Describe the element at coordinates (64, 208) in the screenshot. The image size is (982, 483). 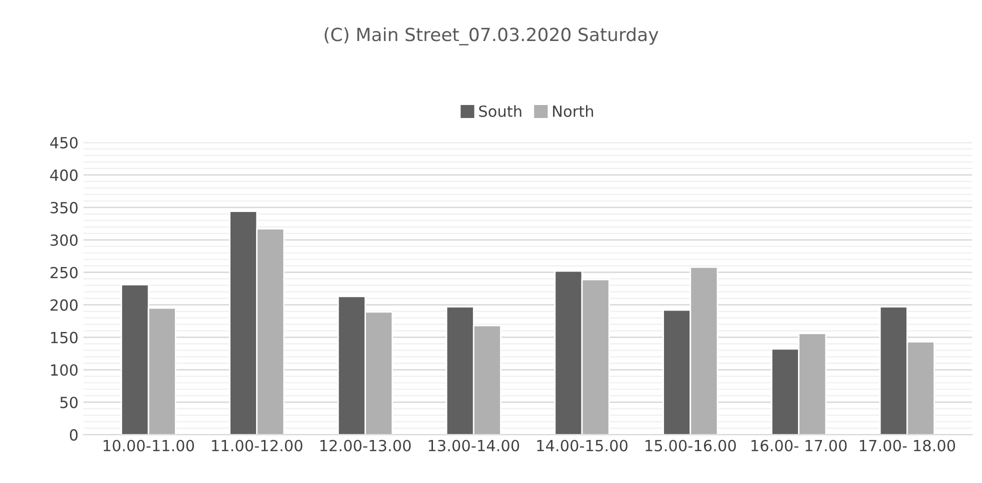
I see `y-tick-label: 350` at that location.